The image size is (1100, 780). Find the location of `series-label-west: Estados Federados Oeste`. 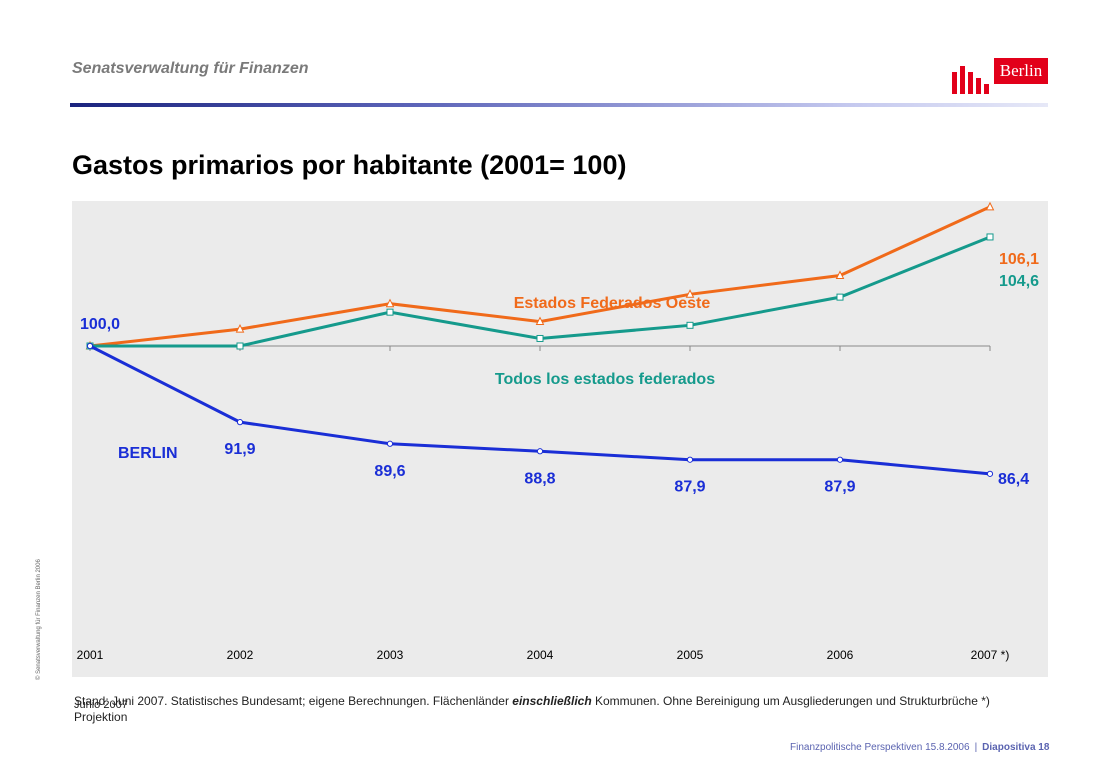

series-label-west: Estados Federados Oeste is located at coordinates (612, 303).